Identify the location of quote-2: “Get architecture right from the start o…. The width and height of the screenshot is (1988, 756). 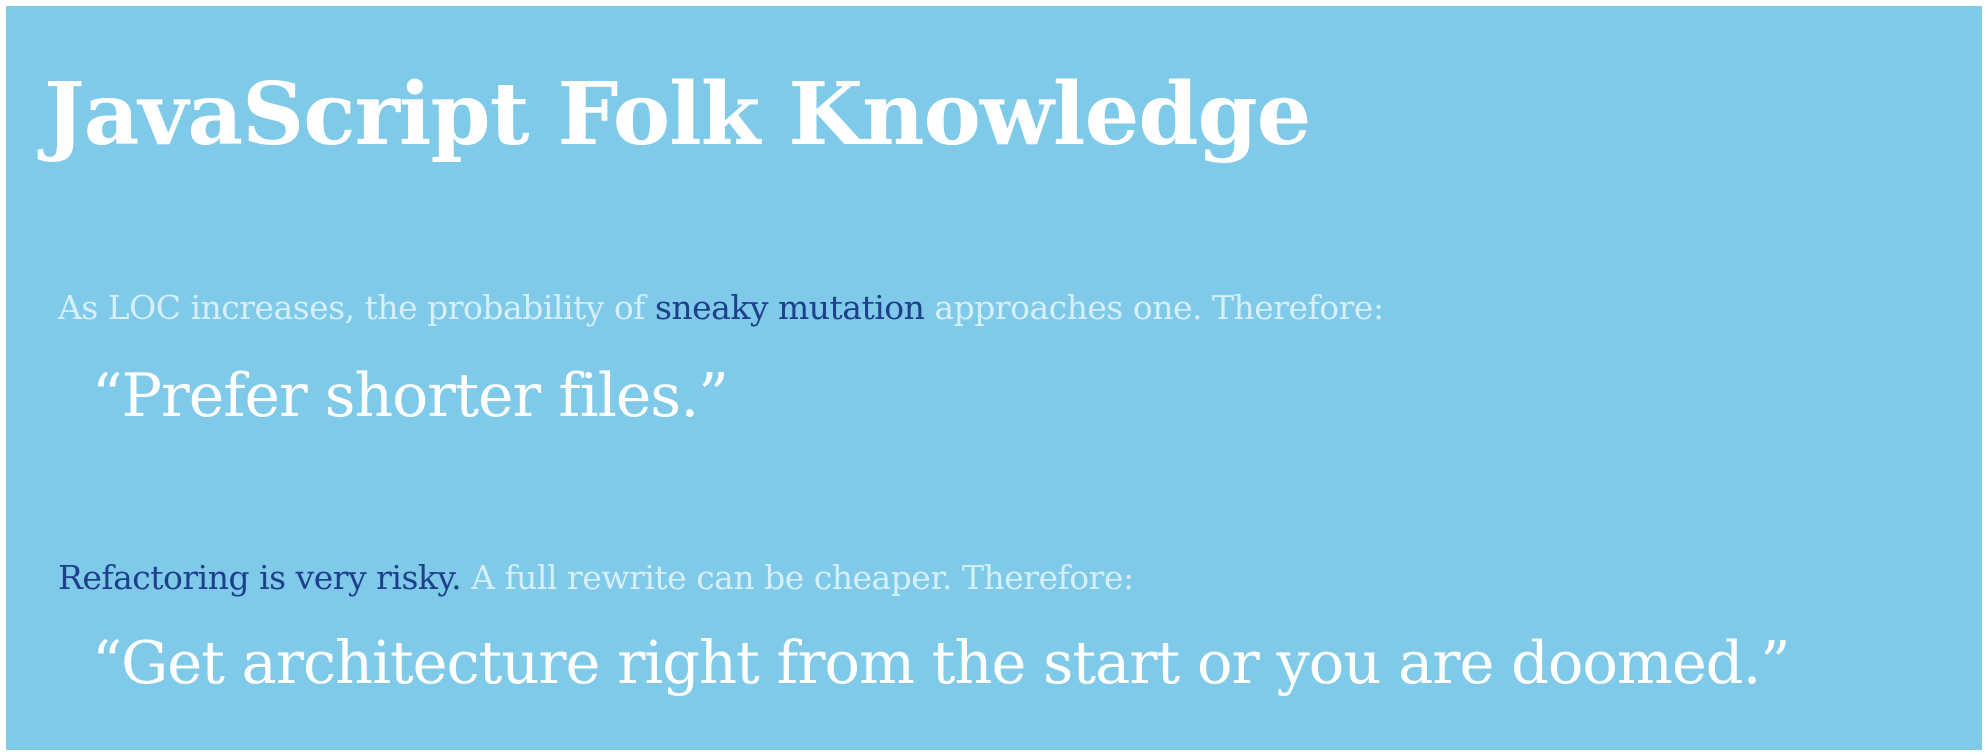
(941, 662).